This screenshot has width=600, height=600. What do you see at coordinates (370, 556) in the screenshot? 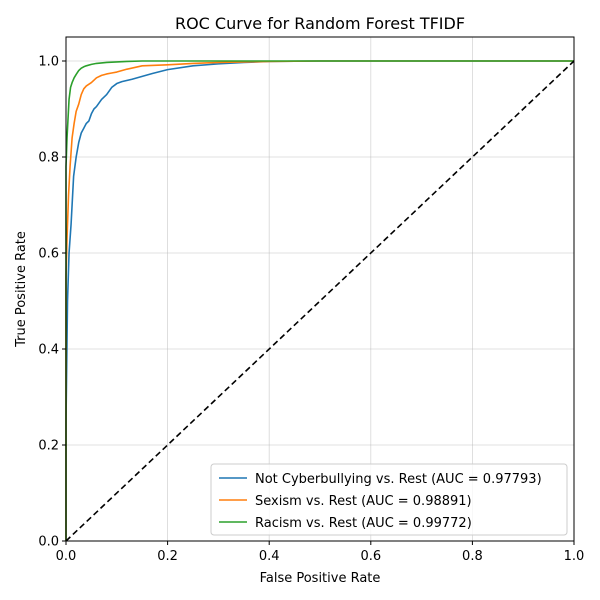
I see `x-tick-label: 0.6` at bounding box center [370, 556].